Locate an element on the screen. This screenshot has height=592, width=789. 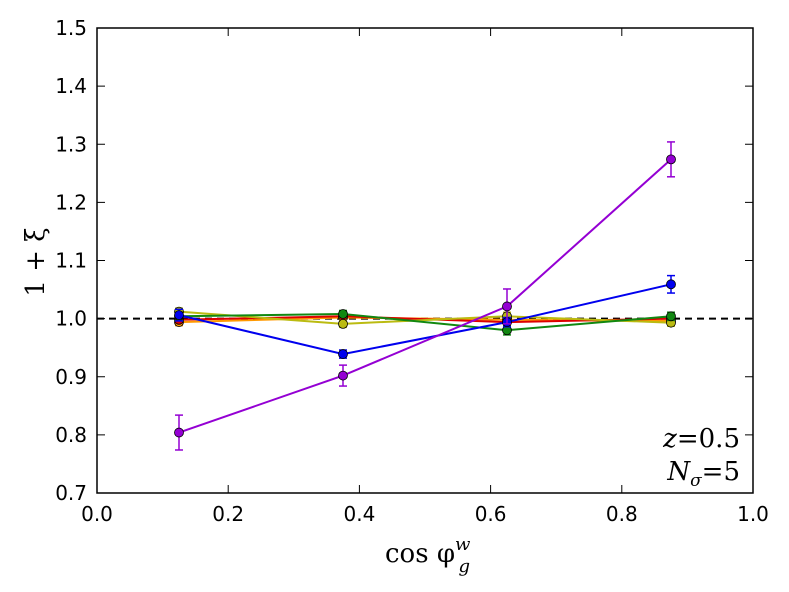
series-green is located at coordinates (425, 322).